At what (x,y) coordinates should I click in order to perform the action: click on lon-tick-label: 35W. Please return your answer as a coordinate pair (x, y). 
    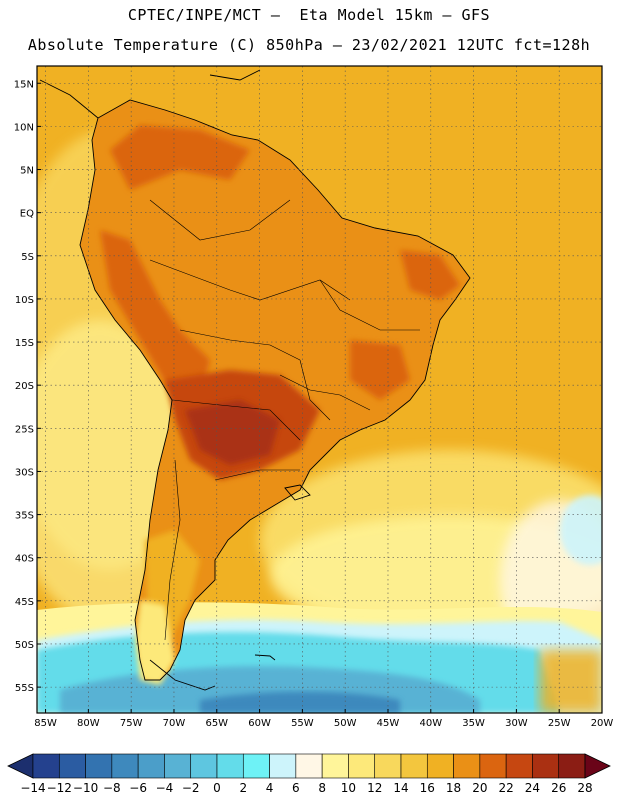
    Looking at the image, I should click on (473, 723).